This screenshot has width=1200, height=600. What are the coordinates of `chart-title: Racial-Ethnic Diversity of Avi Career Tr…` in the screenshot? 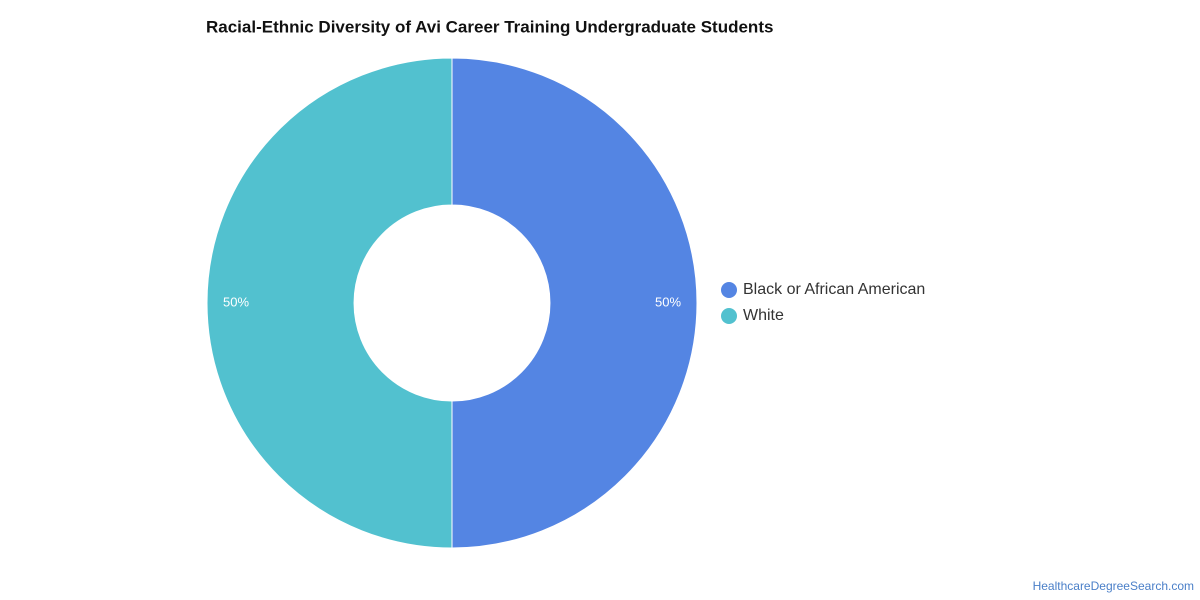 It's located at (489, 26).